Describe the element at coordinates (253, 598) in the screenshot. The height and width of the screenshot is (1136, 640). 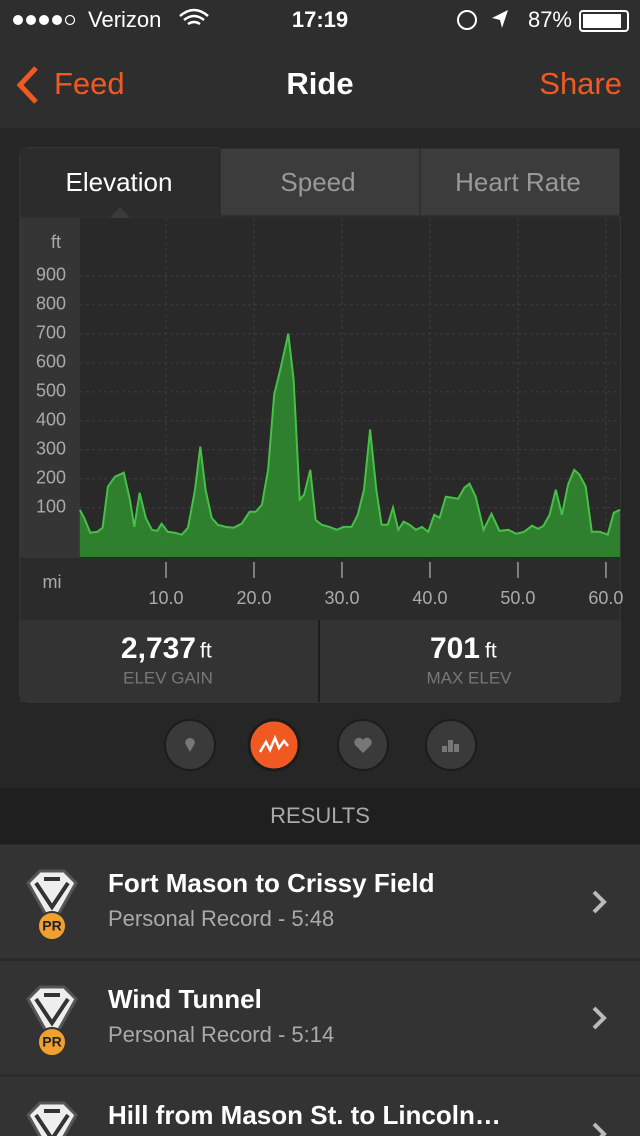
I see `x-tick-label: 20.0` at that location.